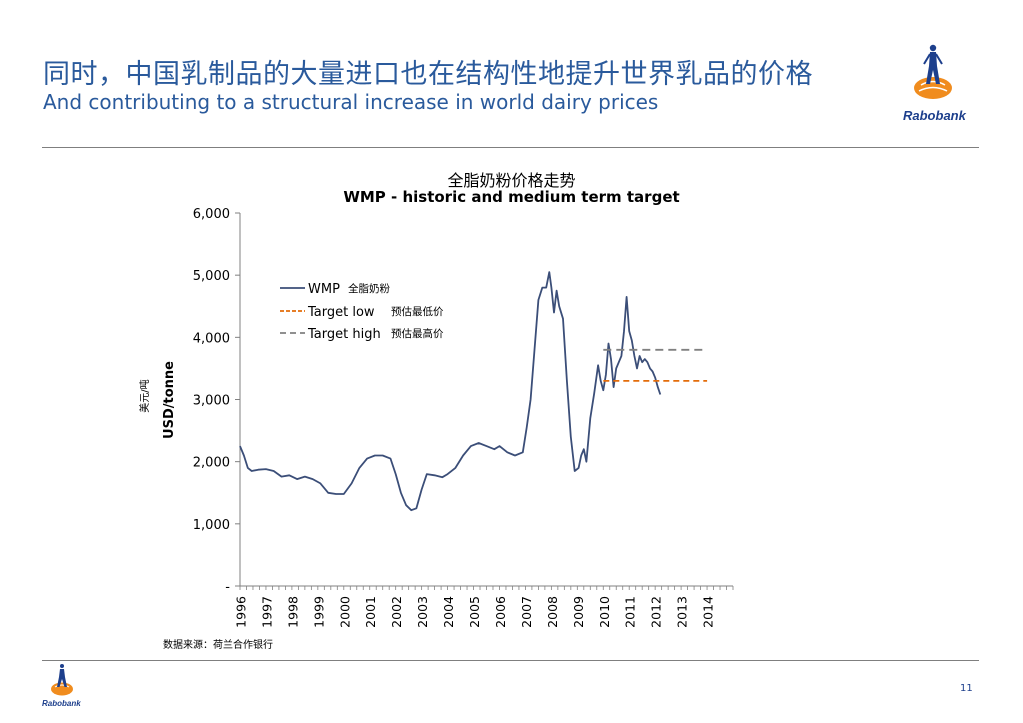  I want to click on x-tick-label: 2005, so click(474, 612).